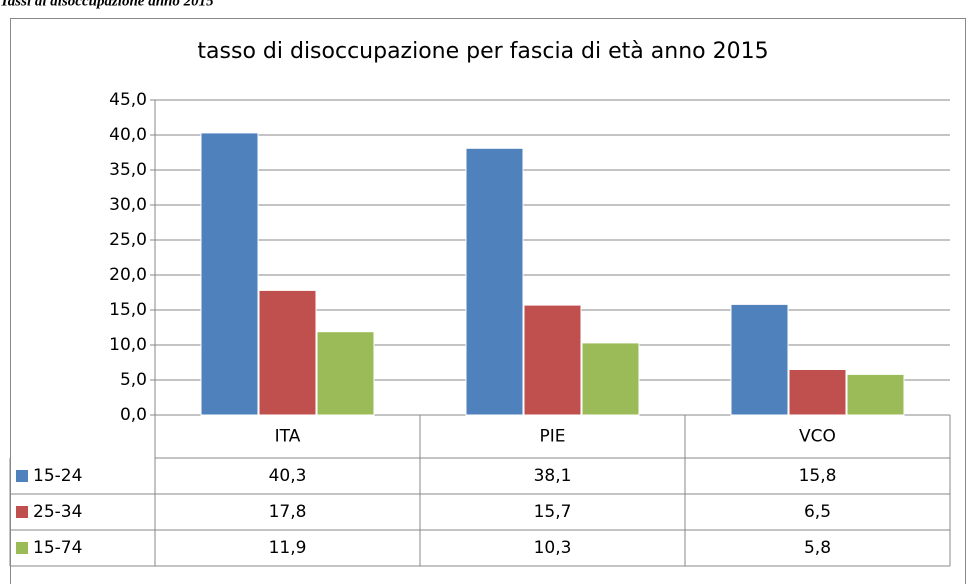 This screenshot has width=968, height=584. Describe the element at coordinates (818, 476) in the screenshot. I see `table-cell: 15,8` at that location.